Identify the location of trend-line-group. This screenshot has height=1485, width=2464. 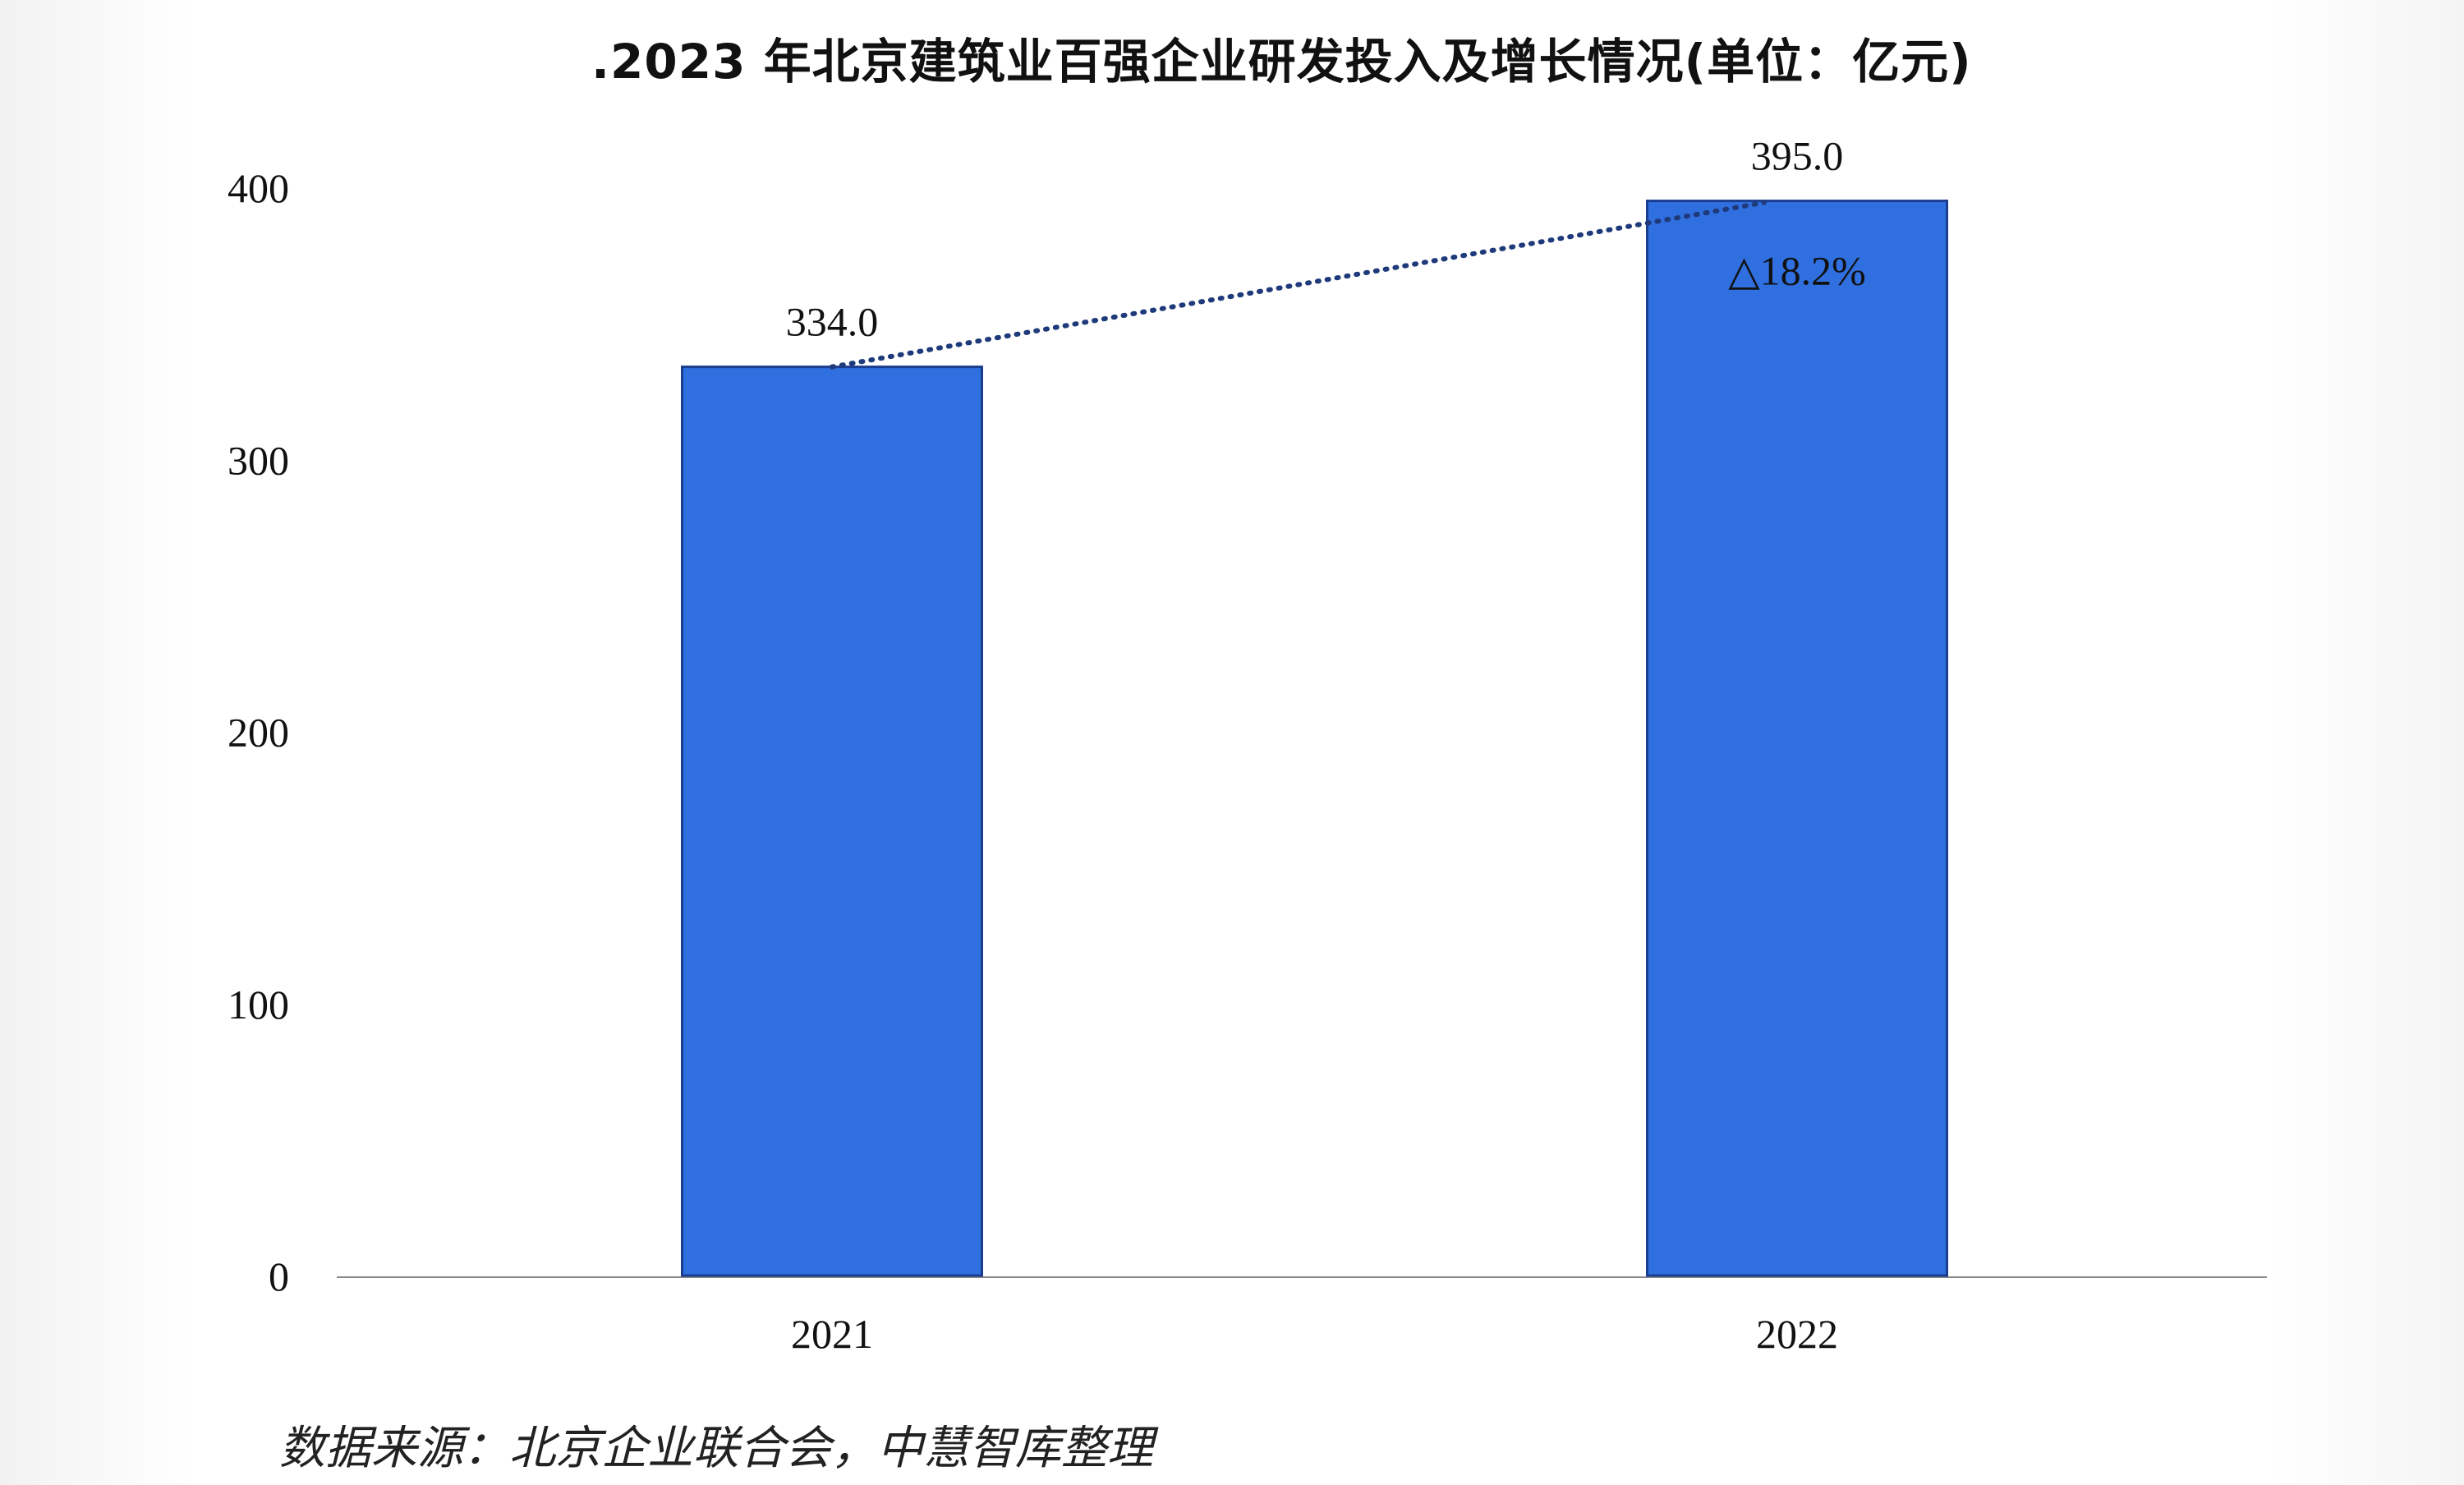
(1298, 285).